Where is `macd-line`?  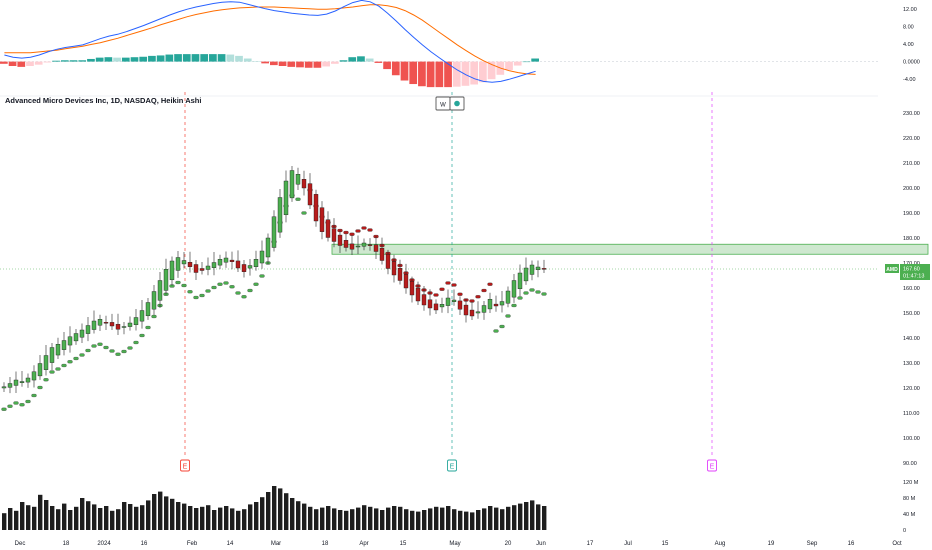 macd-line is located at coordinates (270, 41).